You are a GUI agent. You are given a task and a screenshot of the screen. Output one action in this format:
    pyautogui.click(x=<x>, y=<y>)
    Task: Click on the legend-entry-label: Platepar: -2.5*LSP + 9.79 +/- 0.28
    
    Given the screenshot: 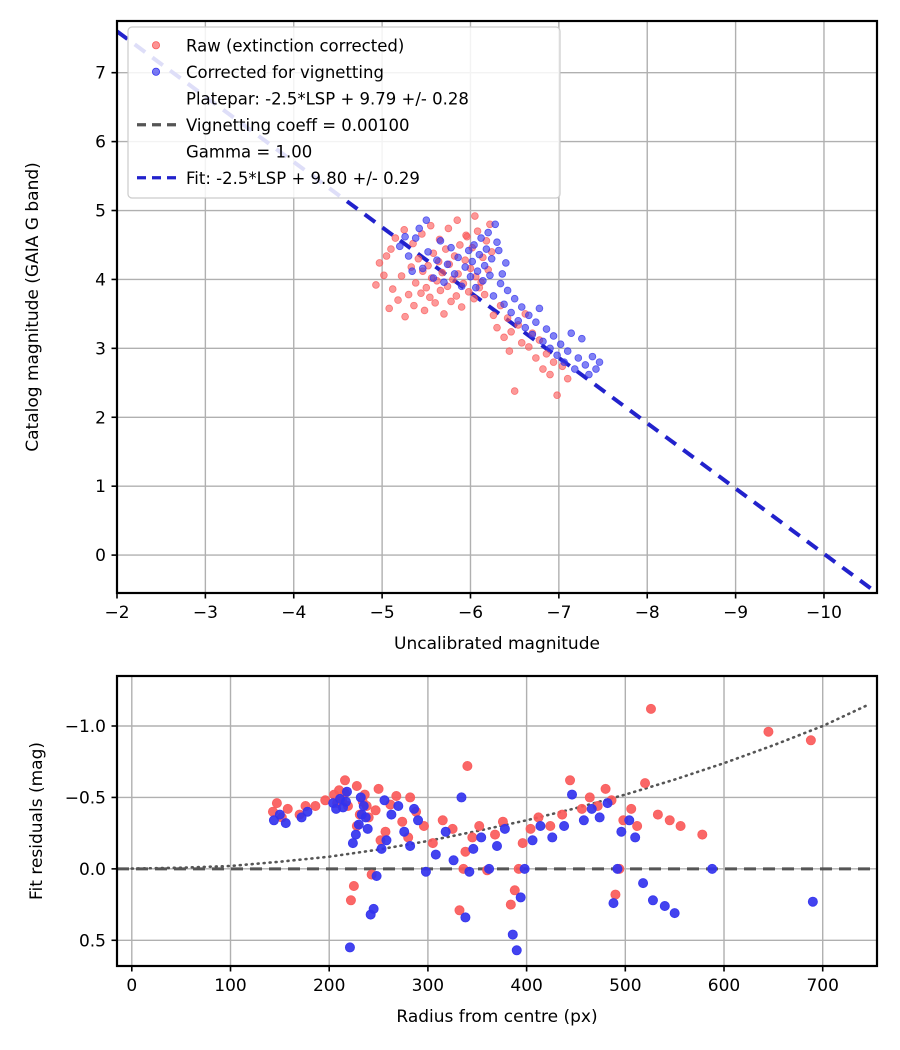 What is the action you would take?
    pyautogui.click(x=327, y=98)
    